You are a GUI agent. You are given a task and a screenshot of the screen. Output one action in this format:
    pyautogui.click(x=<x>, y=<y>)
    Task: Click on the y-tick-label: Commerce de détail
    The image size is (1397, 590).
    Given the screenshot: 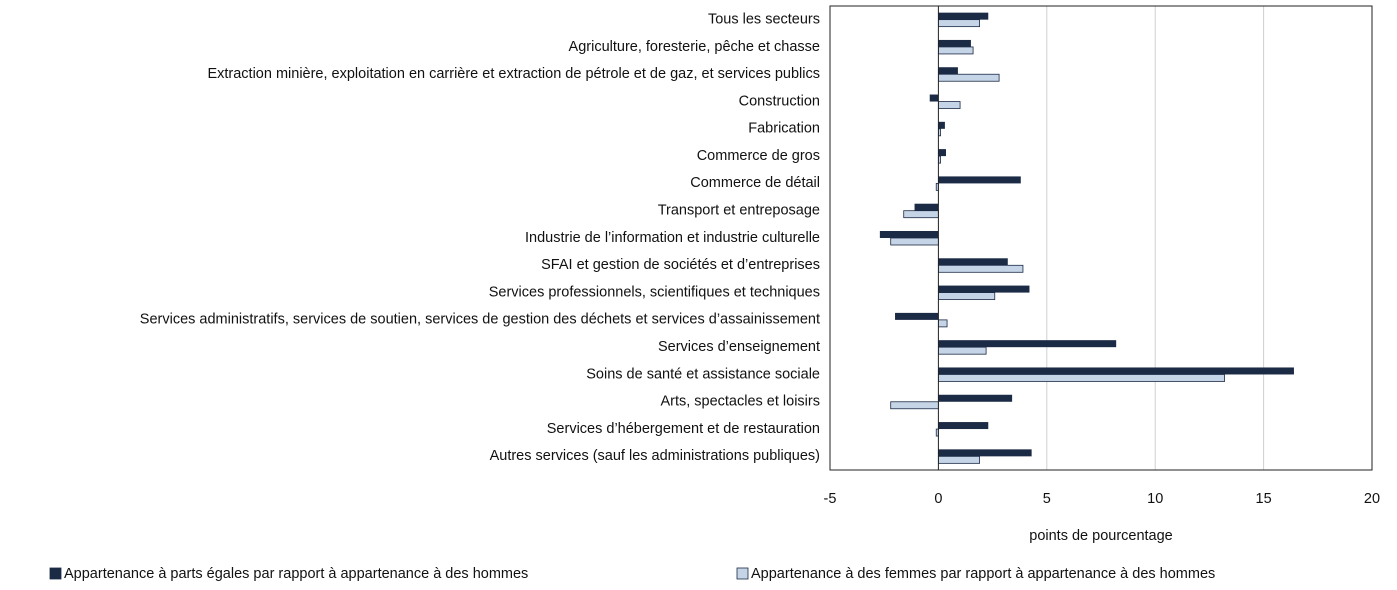 What is the action you would take?
    pyautogui.click(x=755, y=183)
    